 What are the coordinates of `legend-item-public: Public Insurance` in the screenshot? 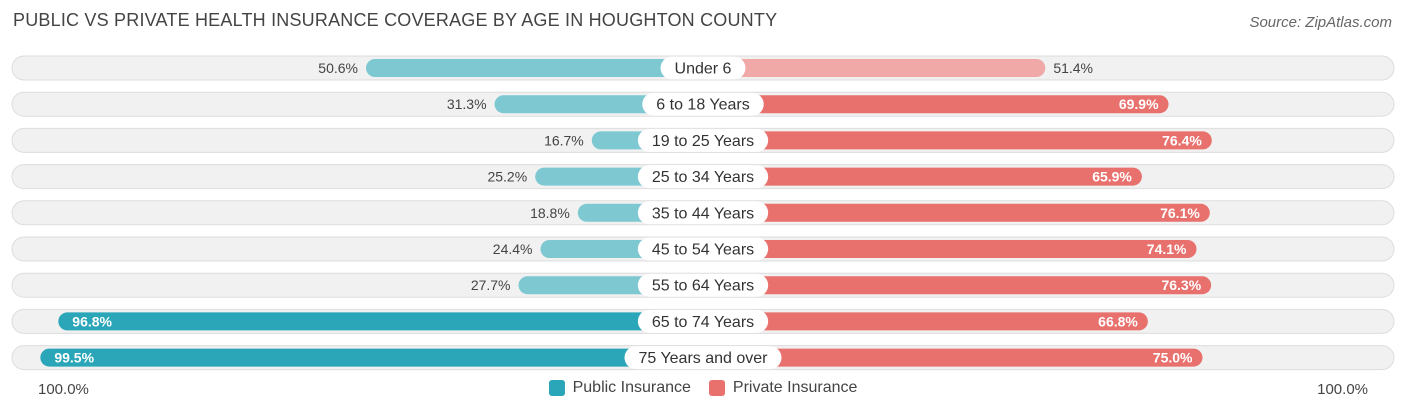 It's located at (619, 388).